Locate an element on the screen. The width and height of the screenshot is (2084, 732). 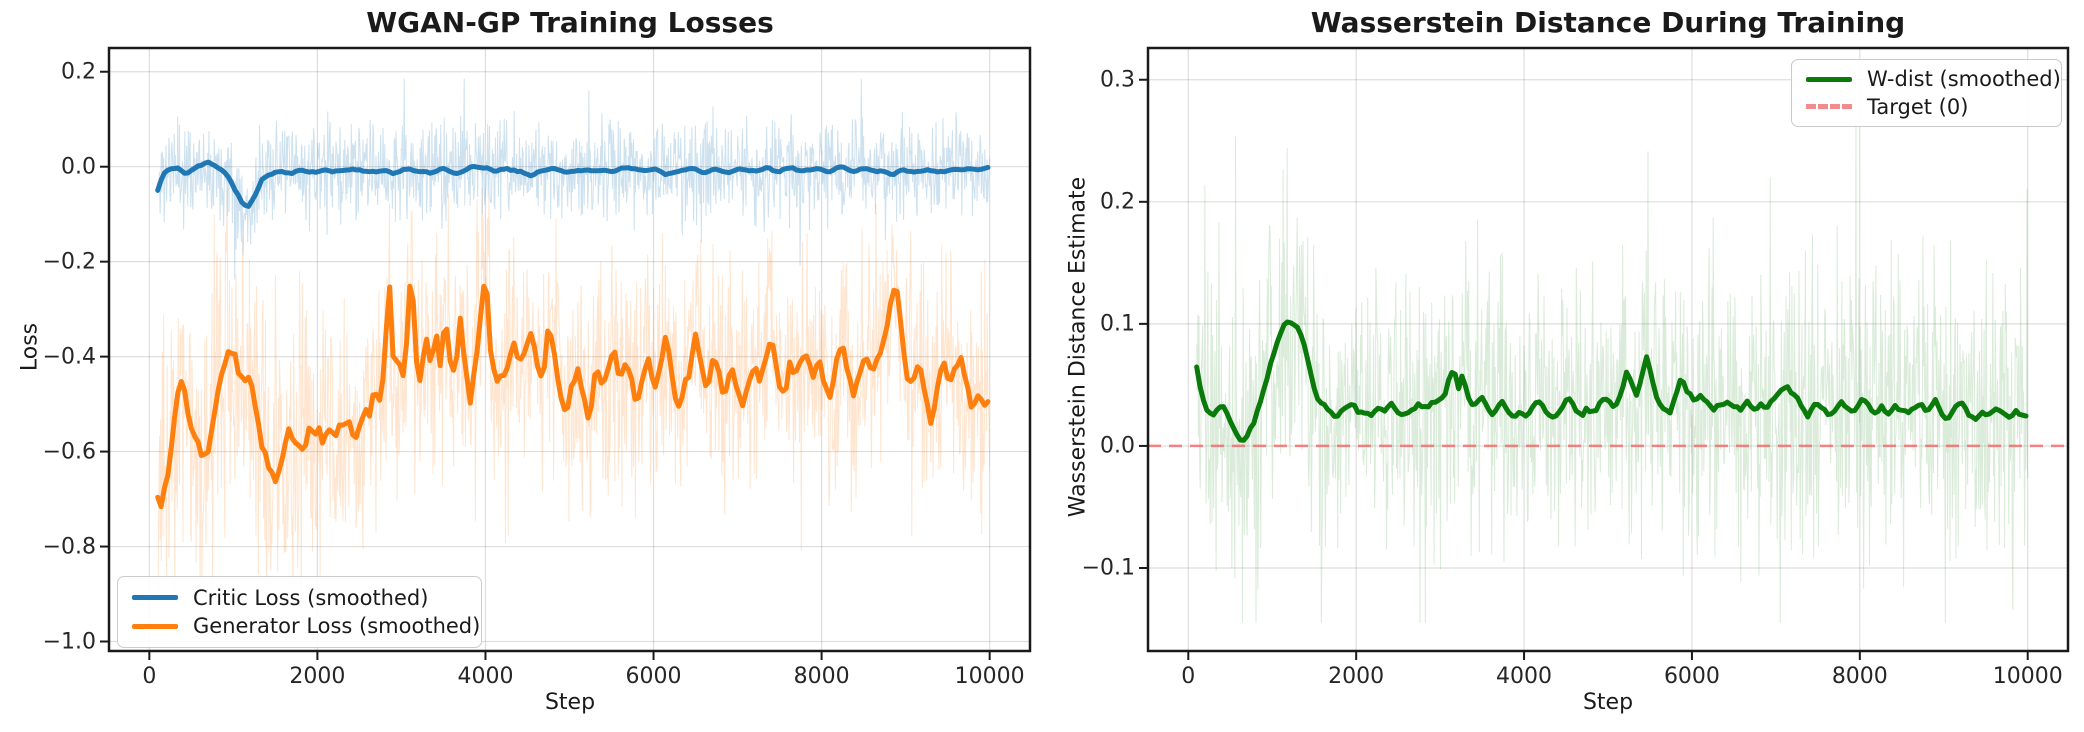
legend-entry: Generator Loss (smoothed) is located at coordinates (306, 626).